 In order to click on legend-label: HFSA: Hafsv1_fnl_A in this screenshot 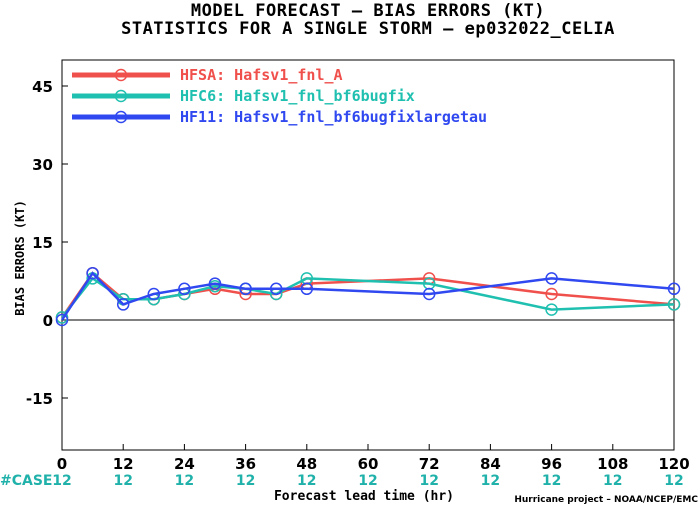, I will do `click(261, 75)`.